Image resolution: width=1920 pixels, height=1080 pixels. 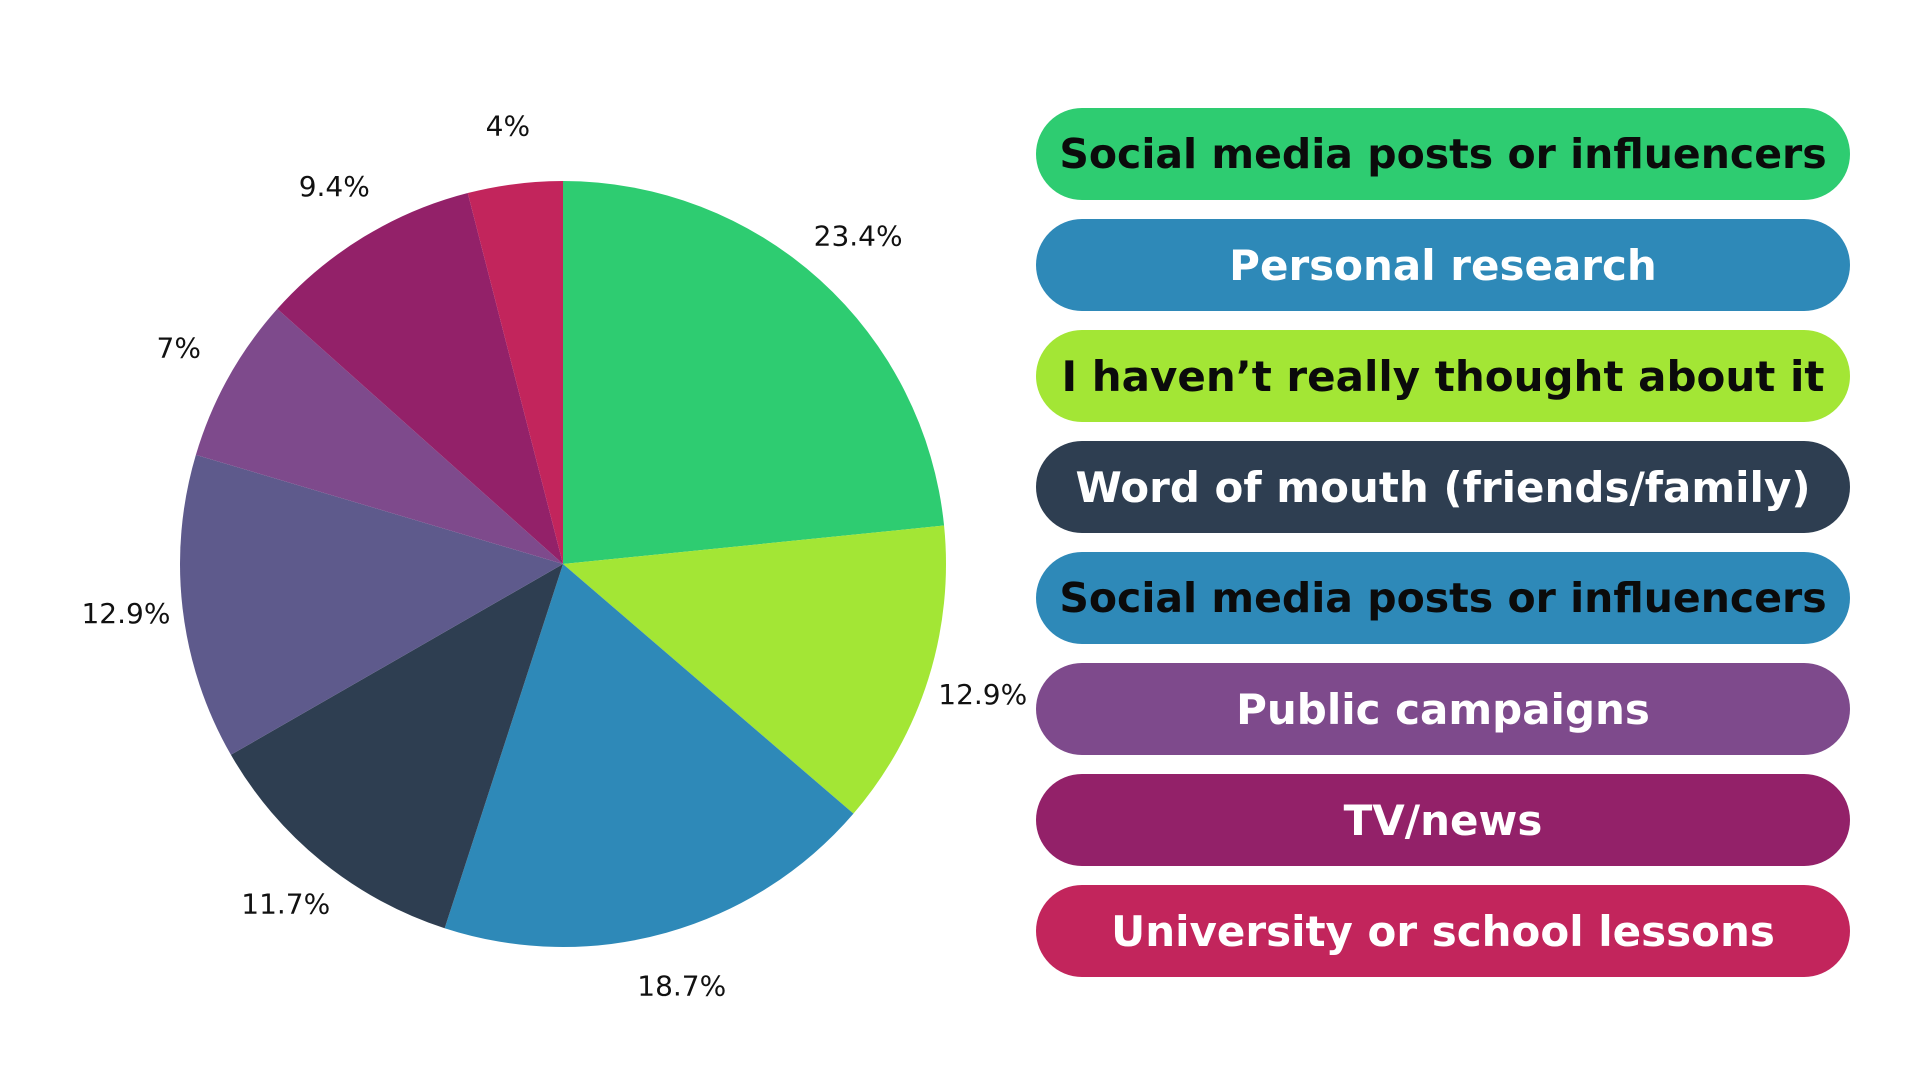 I want to click on legend-item-7: University or school lessons, so click(x=1443, y=931).